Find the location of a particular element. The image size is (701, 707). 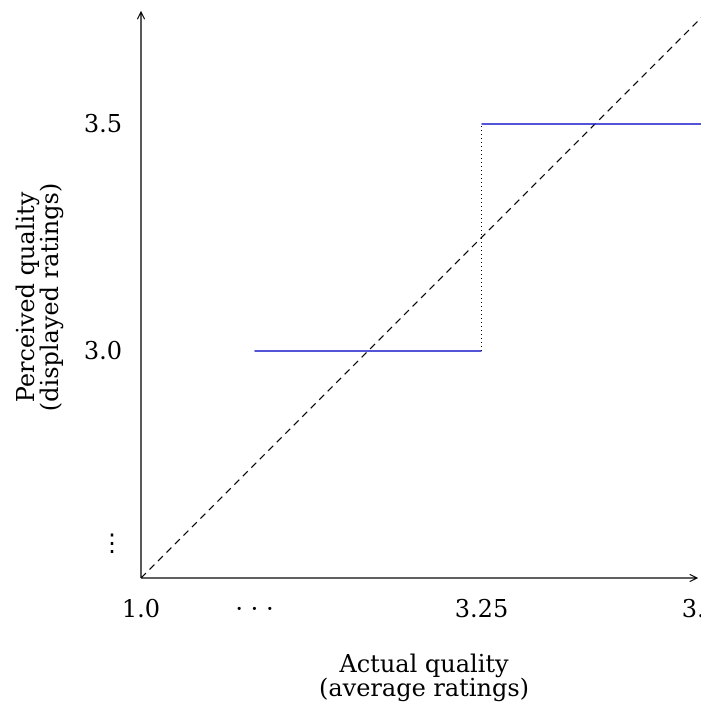

x-tick-label: 3.25 is located at coordinates (481, 609).